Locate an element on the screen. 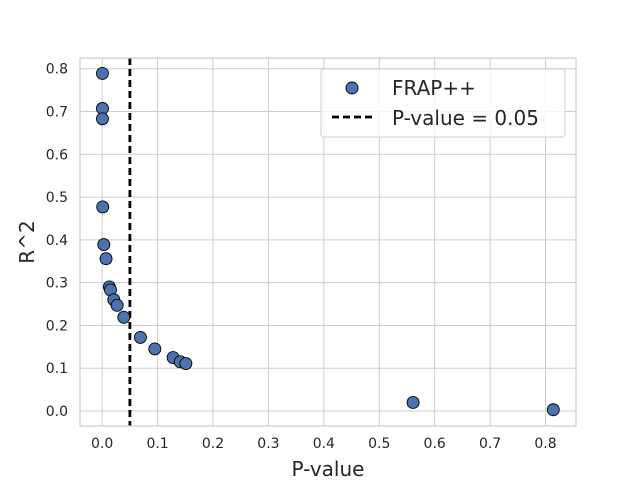 The width and height of the screenshot is (640, 480). x-axis-title: P-value is located at coordinates (328, 468).